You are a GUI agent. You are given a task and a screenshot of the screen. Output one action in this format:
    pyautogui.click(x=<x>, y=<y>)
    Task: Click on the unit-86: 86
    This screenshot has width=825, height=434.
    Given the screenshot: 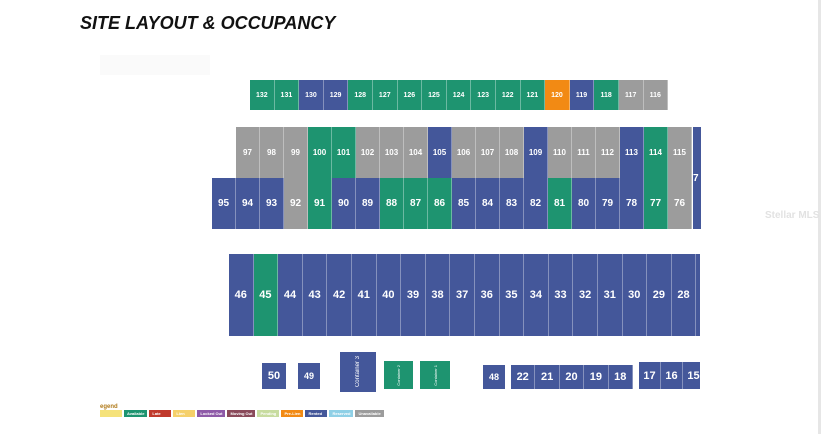 What is the action you would take?
    pyautogui.click(x=440, y=203)
    